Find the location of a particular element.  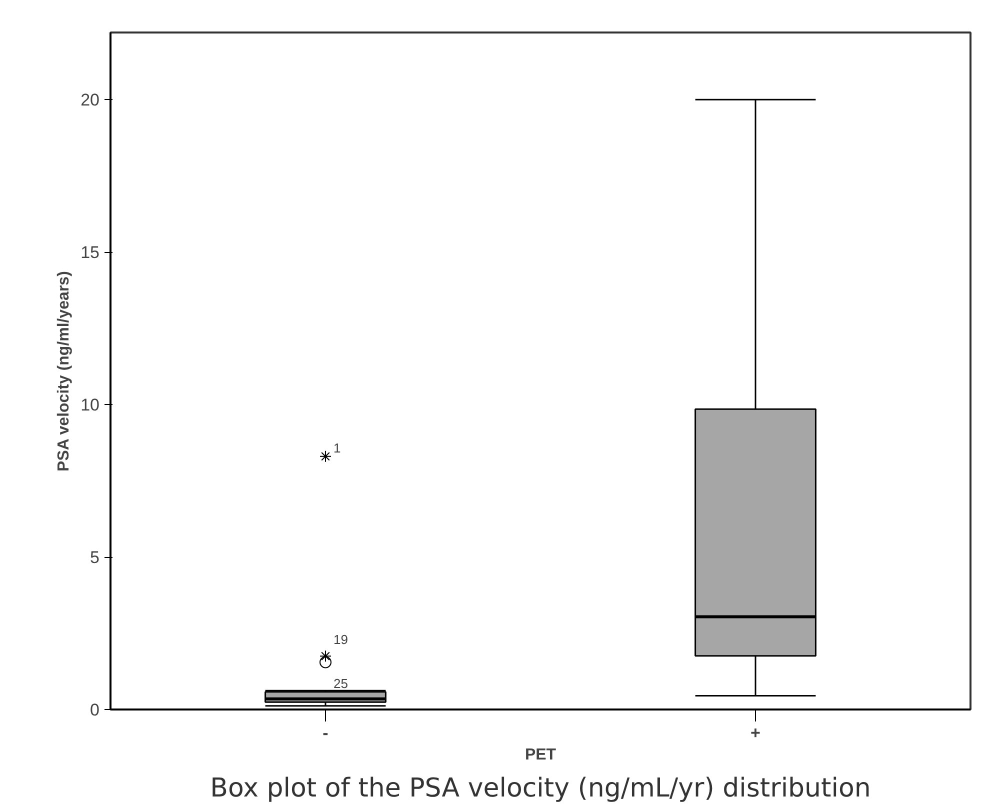

text: Box plot of the PSA velocity (ng/mL/yr) distribution is located at coordinates (540, 789).